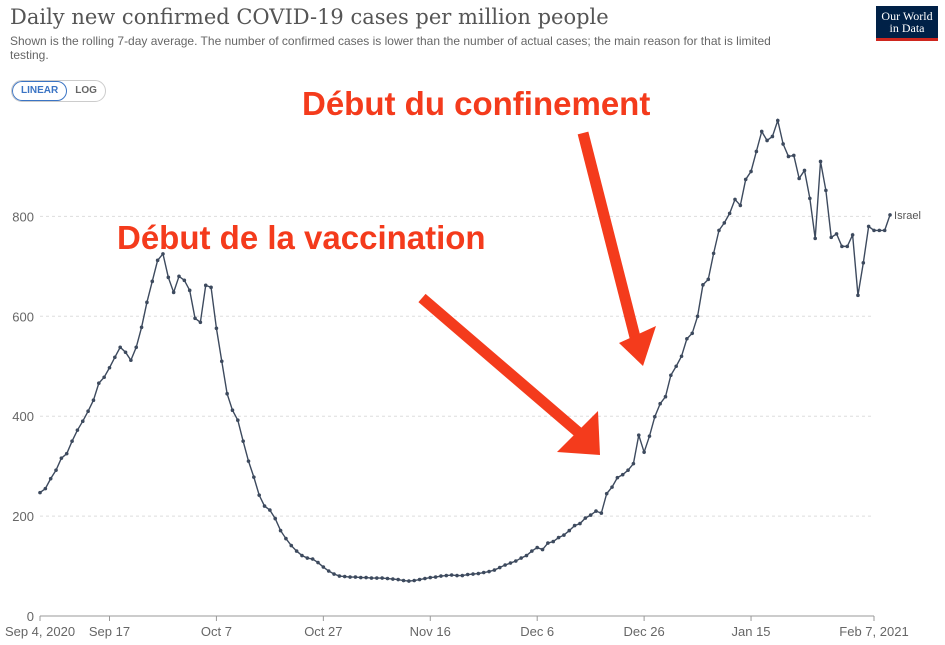 This screenshot has height=645, width=945. I want to click on log-scale-button: LOG, so click(86, 90).